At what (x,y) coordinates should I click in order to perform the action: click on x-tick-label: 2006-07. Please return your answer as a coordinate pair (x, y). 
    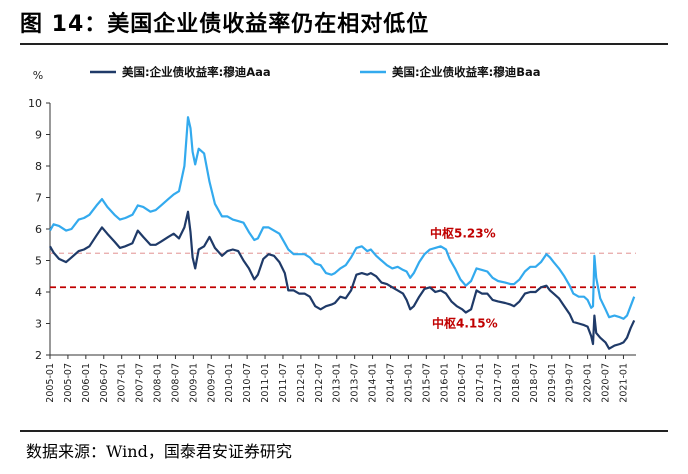
    Looking at the image, I should click on (104, 383).